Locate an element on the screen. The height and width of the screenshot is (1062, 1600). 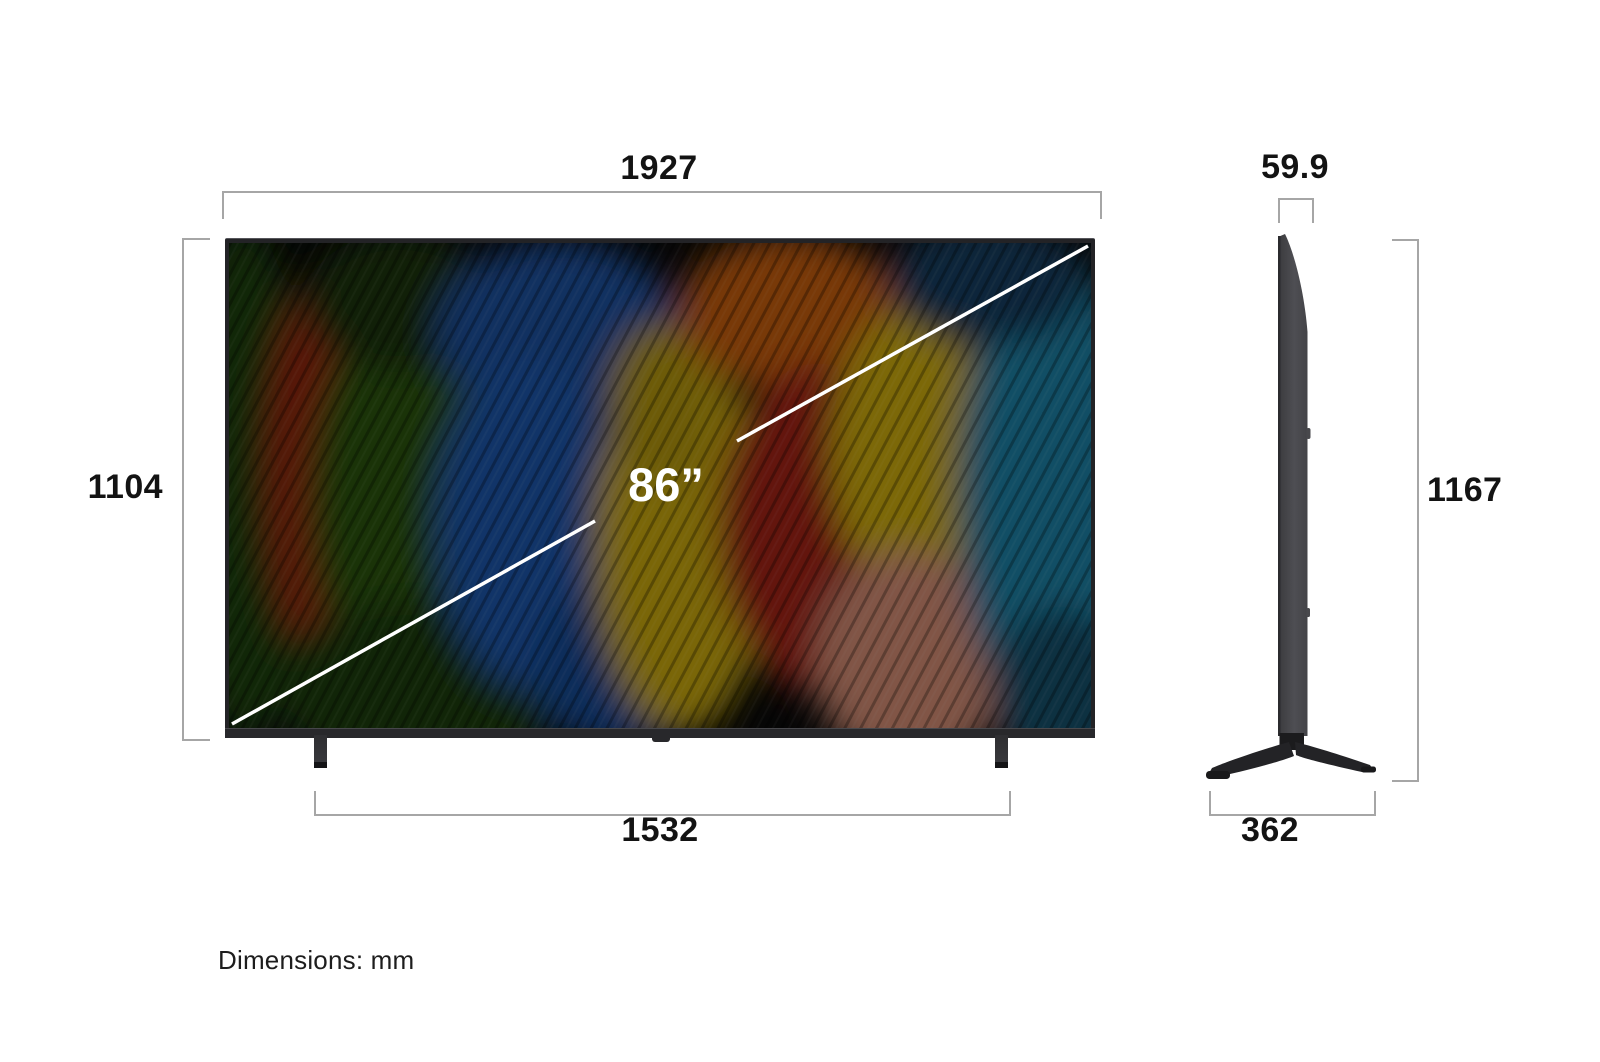
width-dimension-label: 1927 is located at coordinates (659, 168).